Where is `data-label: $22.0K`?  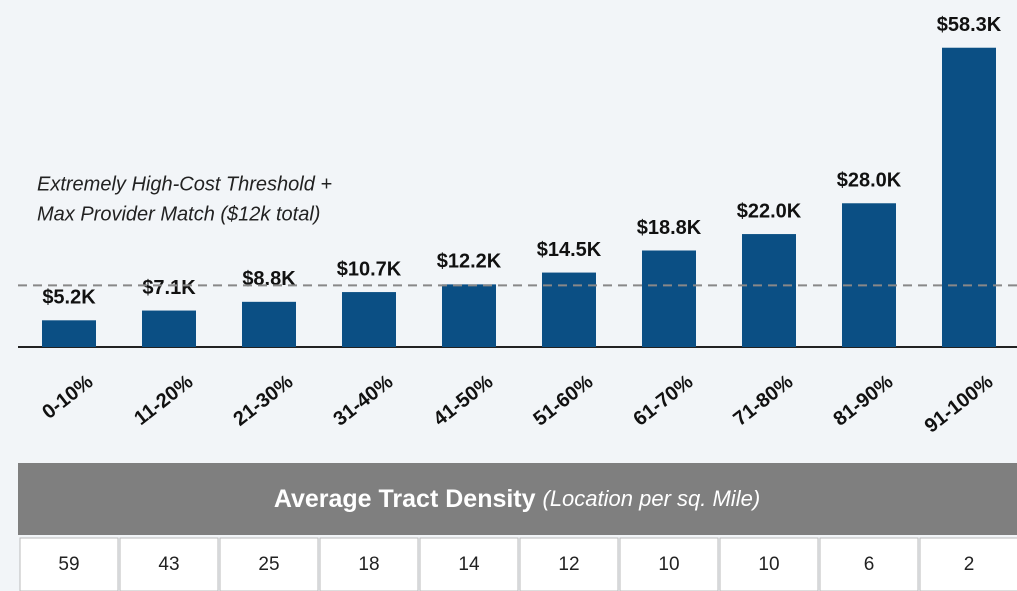
data-label: $22.0K is located at coordinates (769, 211).